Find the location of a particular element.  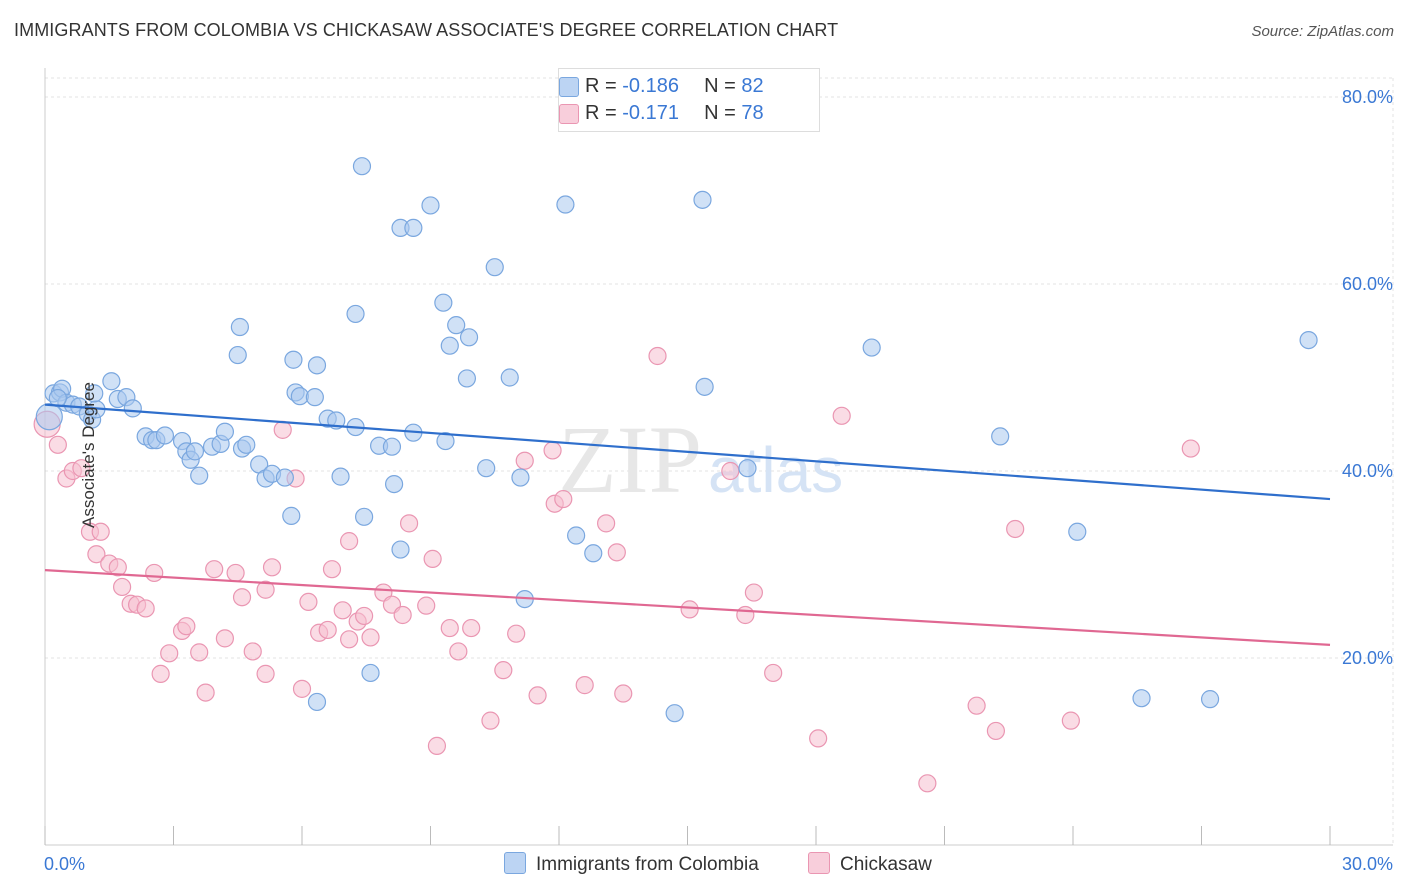

legend-row-chickasaw: R = -0.171 N = 78 is located at coordinates (661, 114).